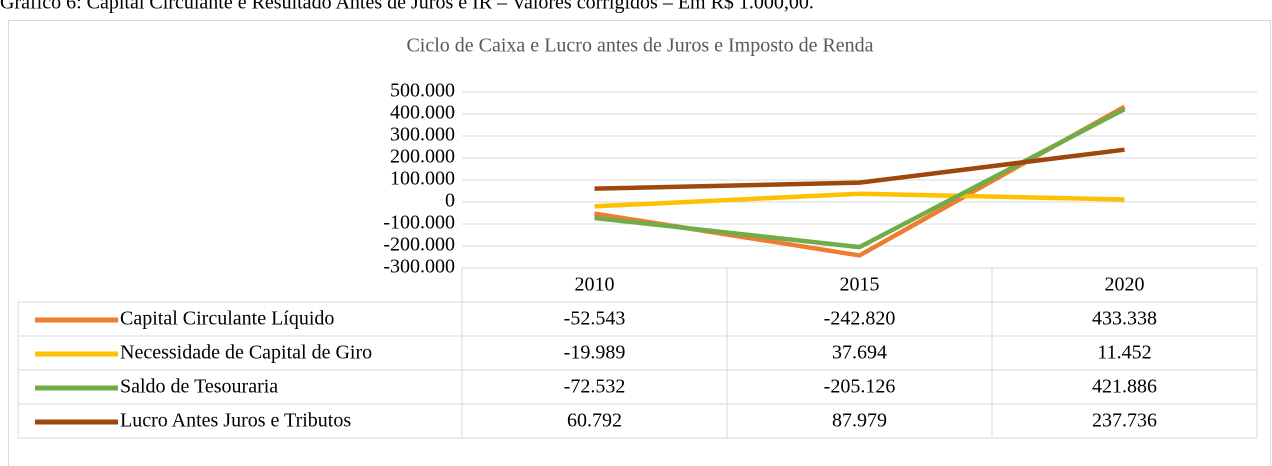  Describe the element at coordinates (1124, 387) in the screenshot. I see `data-label: 421.886` at that location.